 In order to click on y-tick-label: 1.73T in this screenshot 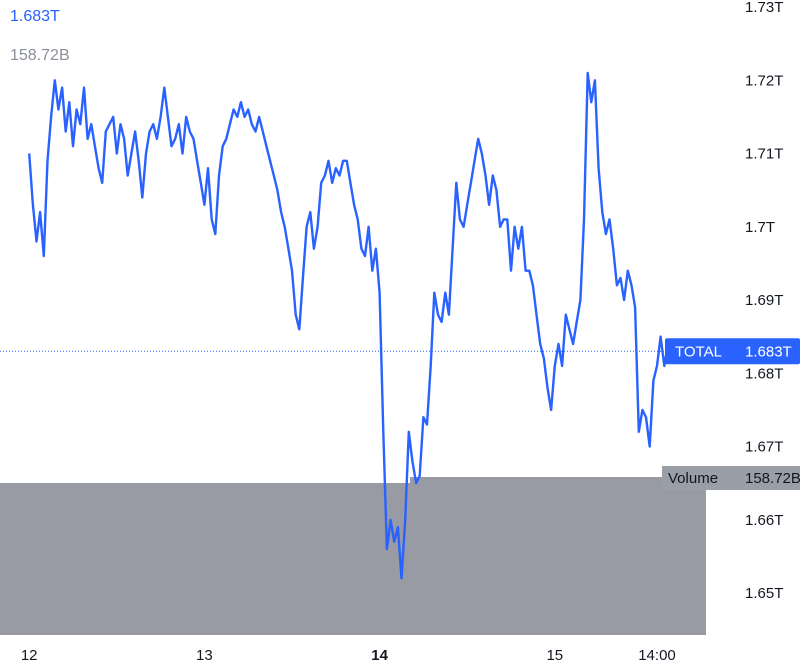, I will do `click(764, 8)`.